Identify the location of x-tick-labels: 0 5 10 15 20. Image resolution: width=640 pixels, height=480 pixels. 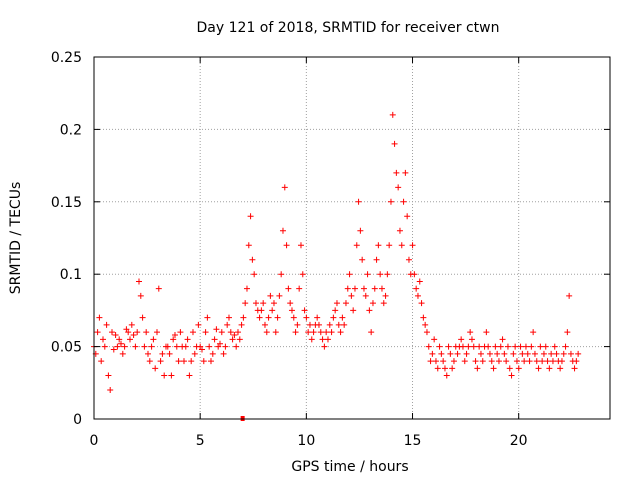
(309, 441).